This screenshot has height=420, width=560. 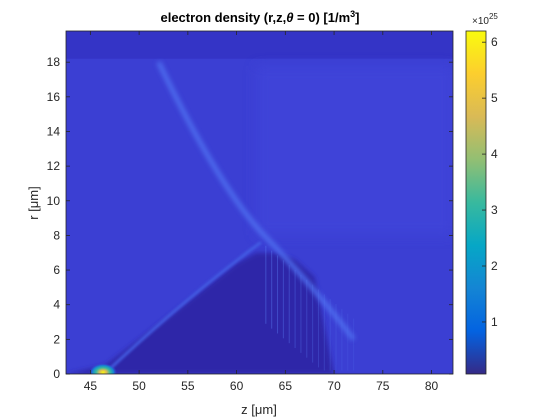 What do you see at coordinates (259, 409) in the screenshot?
I see `x-axis-label: z [μm]` at bounding box center [259, 409].